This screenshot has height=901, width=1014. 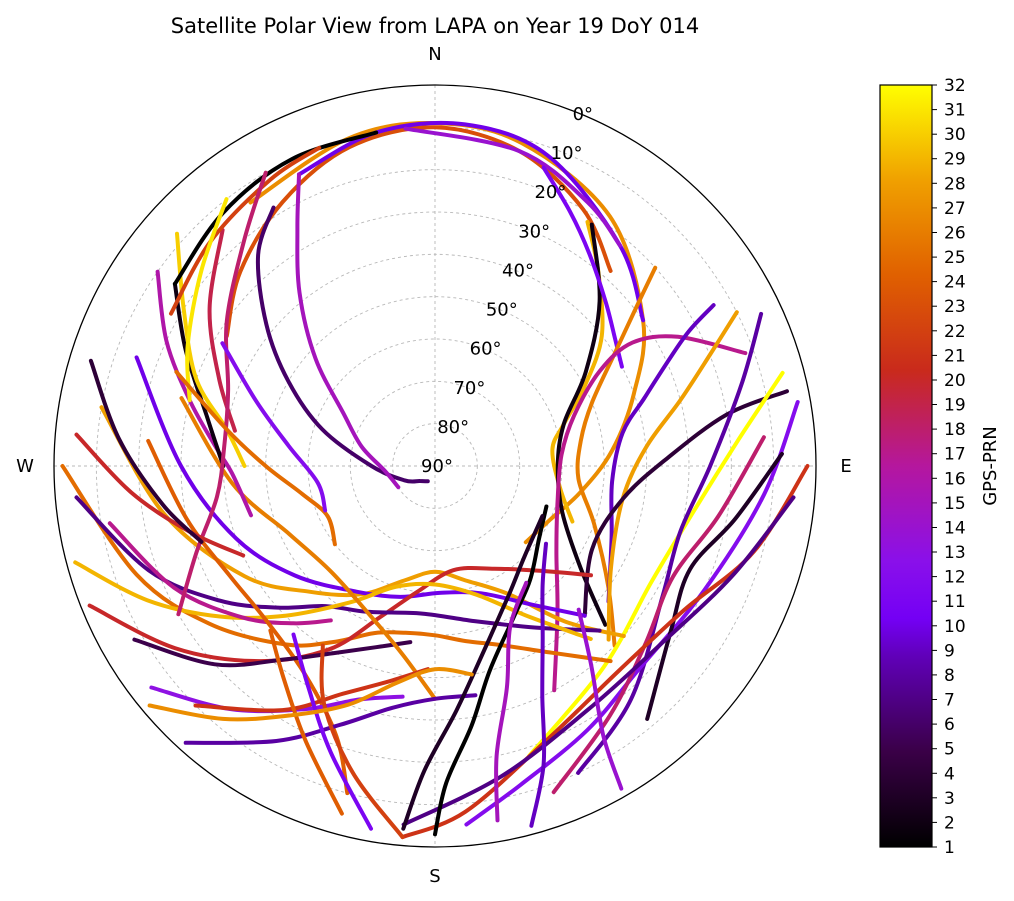 What do you see at coordinates (955, 602) in the screenshot?
I see `colorbar-tick-label: 11` at bounding box center [955, 602].